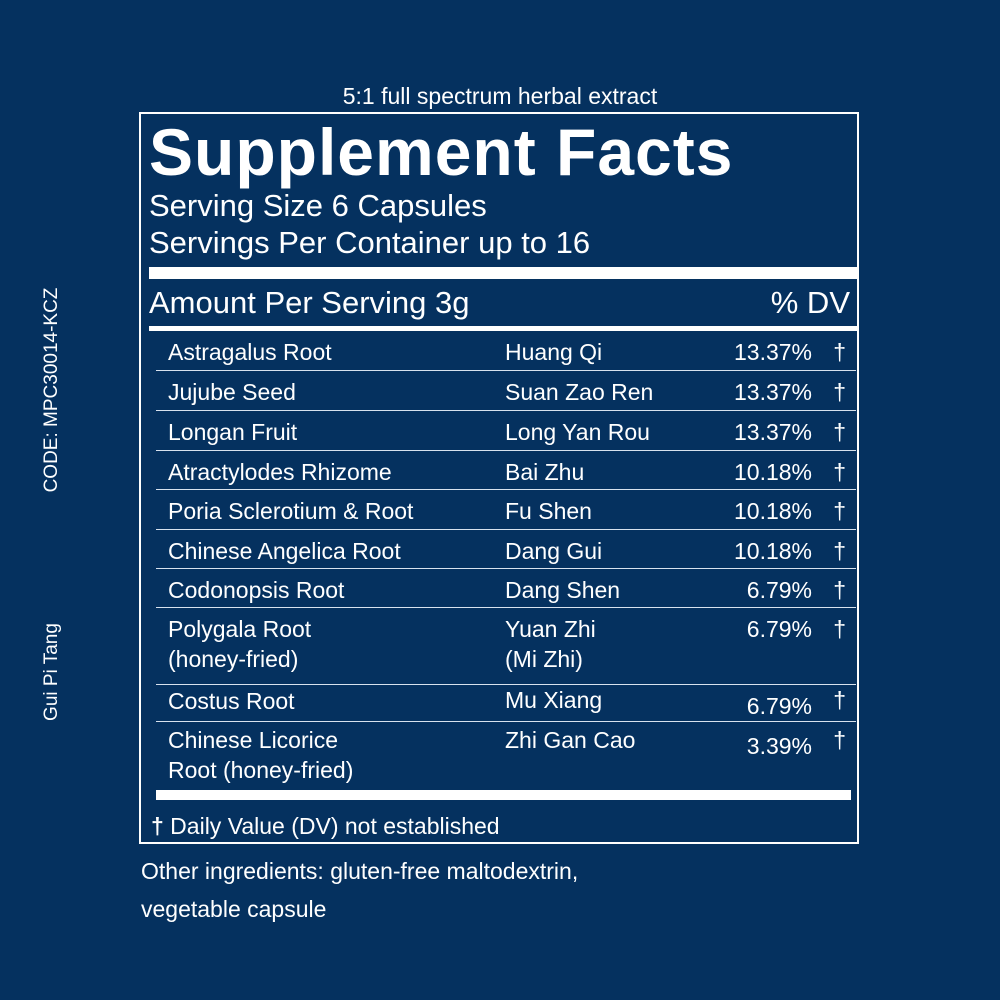 This screenshot has height=1000, width=1000. I want to click on ingredient-row: Codonopsis Root Dang Shen 6.79% †, so click(506, 588).